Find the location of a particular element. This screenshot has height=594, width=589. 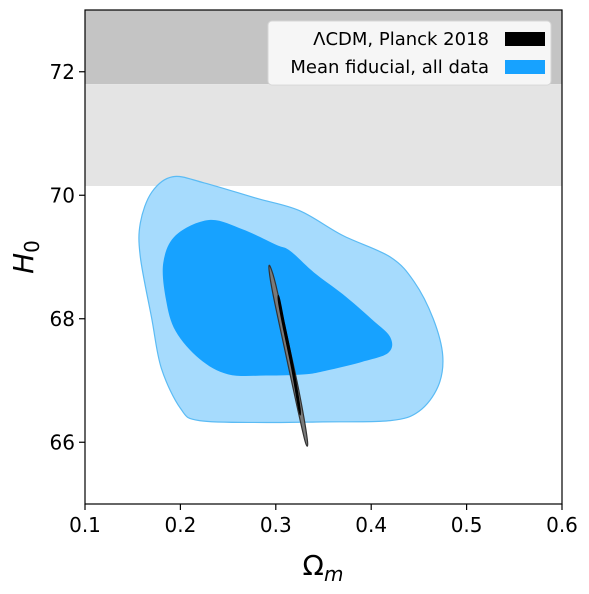

y-tick-label: 72 is located at coordinates (62, 72).